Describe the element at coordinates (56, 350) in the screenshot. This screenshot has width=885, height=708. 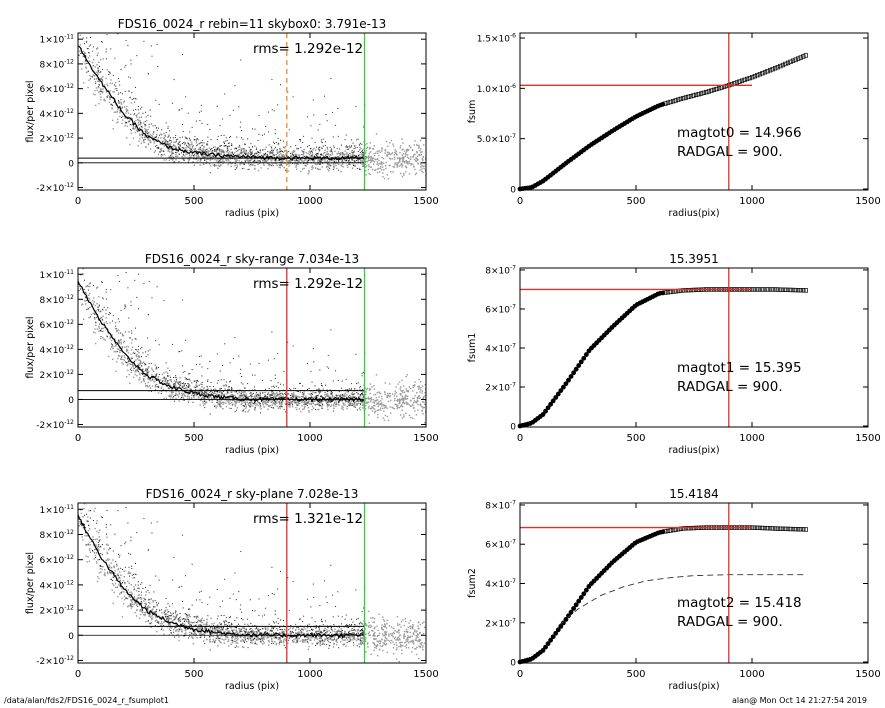
I see `y-tick-label: 4×10⁻¹²` at that location.